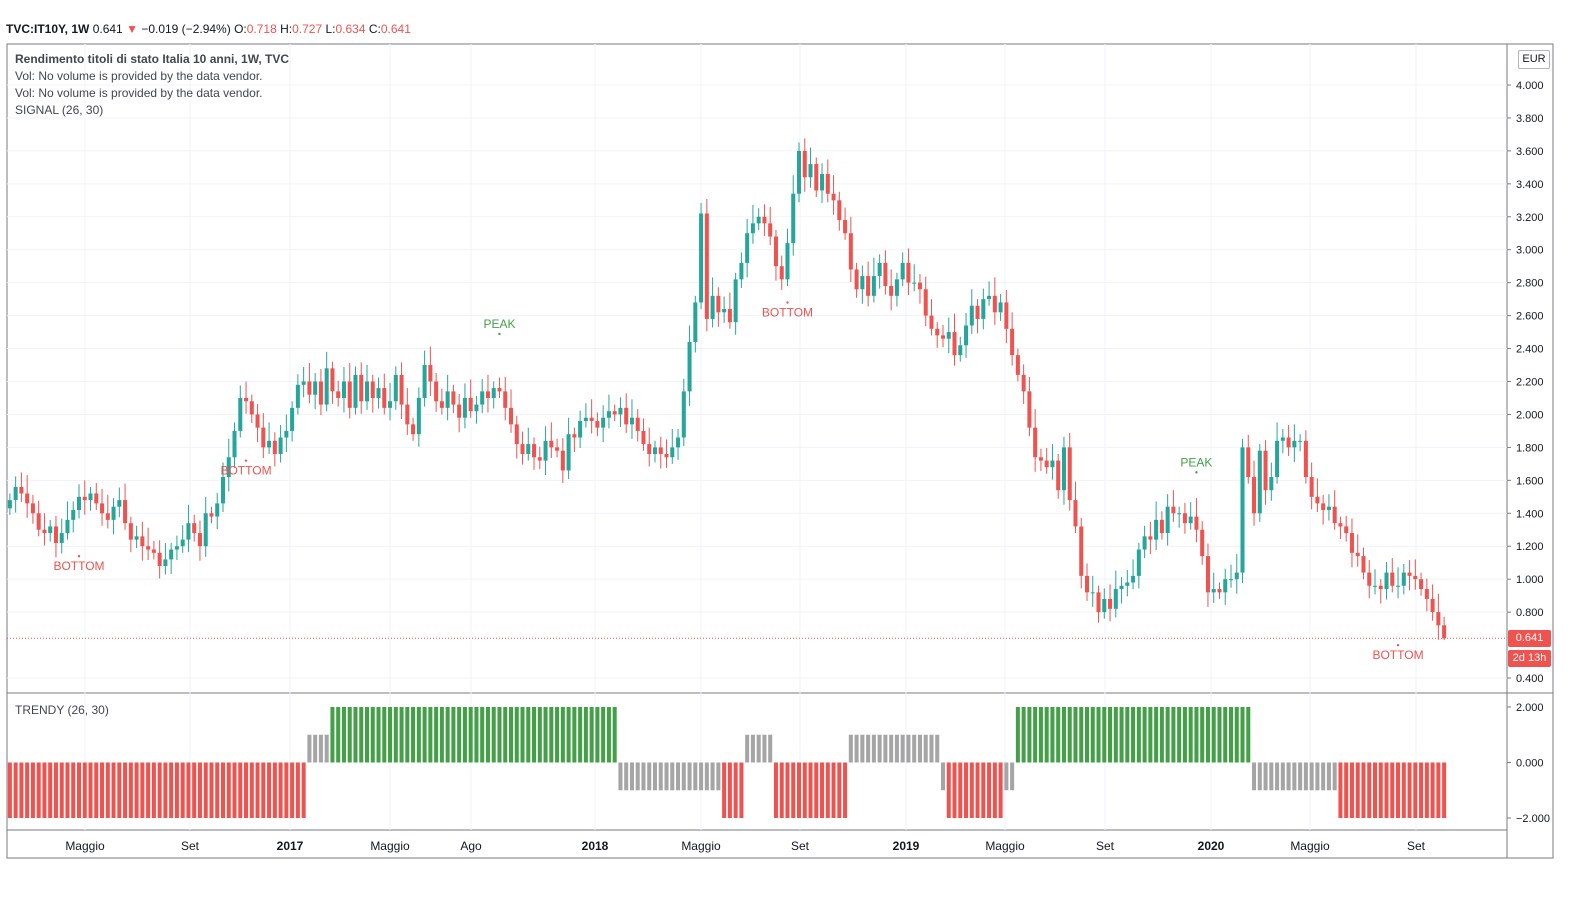 This screenshot has width=1588, height=907. I want to click on price-change: −0.019 (−2.94%), so click(186, 29).